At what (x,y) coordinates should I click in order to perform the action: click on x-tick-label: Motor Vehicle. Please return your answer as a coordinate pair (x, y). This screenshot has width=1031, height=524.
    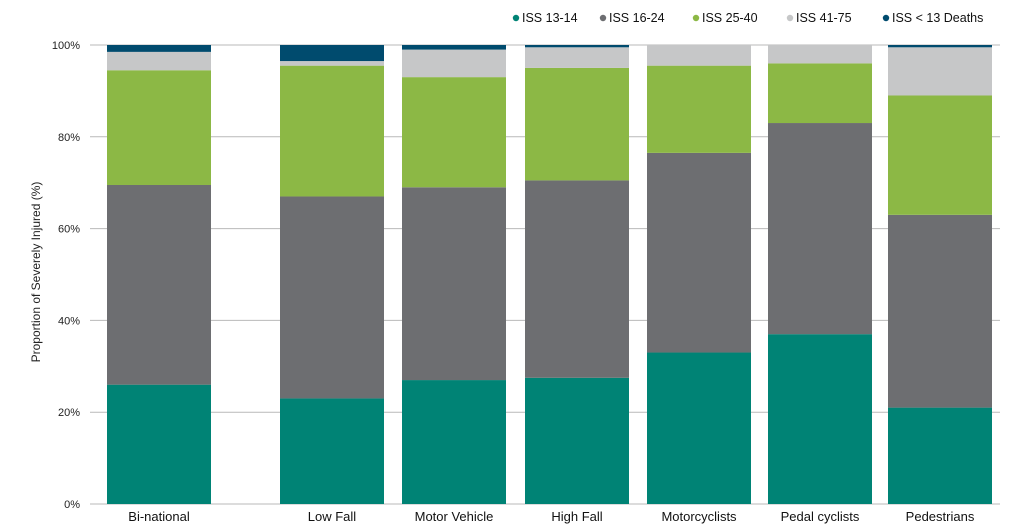
    Looking at the image, I should click on (454, 516).